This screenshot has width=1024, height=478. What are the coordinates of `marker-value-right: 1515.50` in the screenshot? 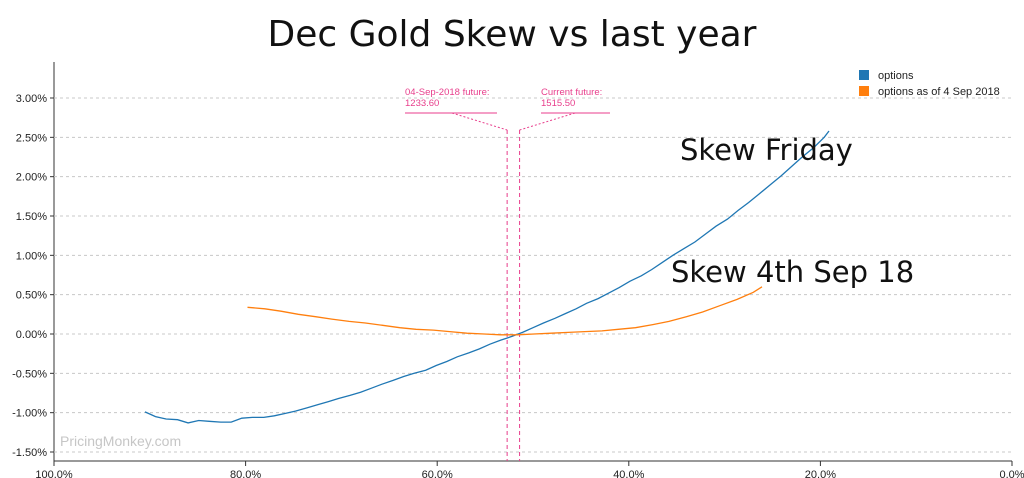 It's located at (558, 103).